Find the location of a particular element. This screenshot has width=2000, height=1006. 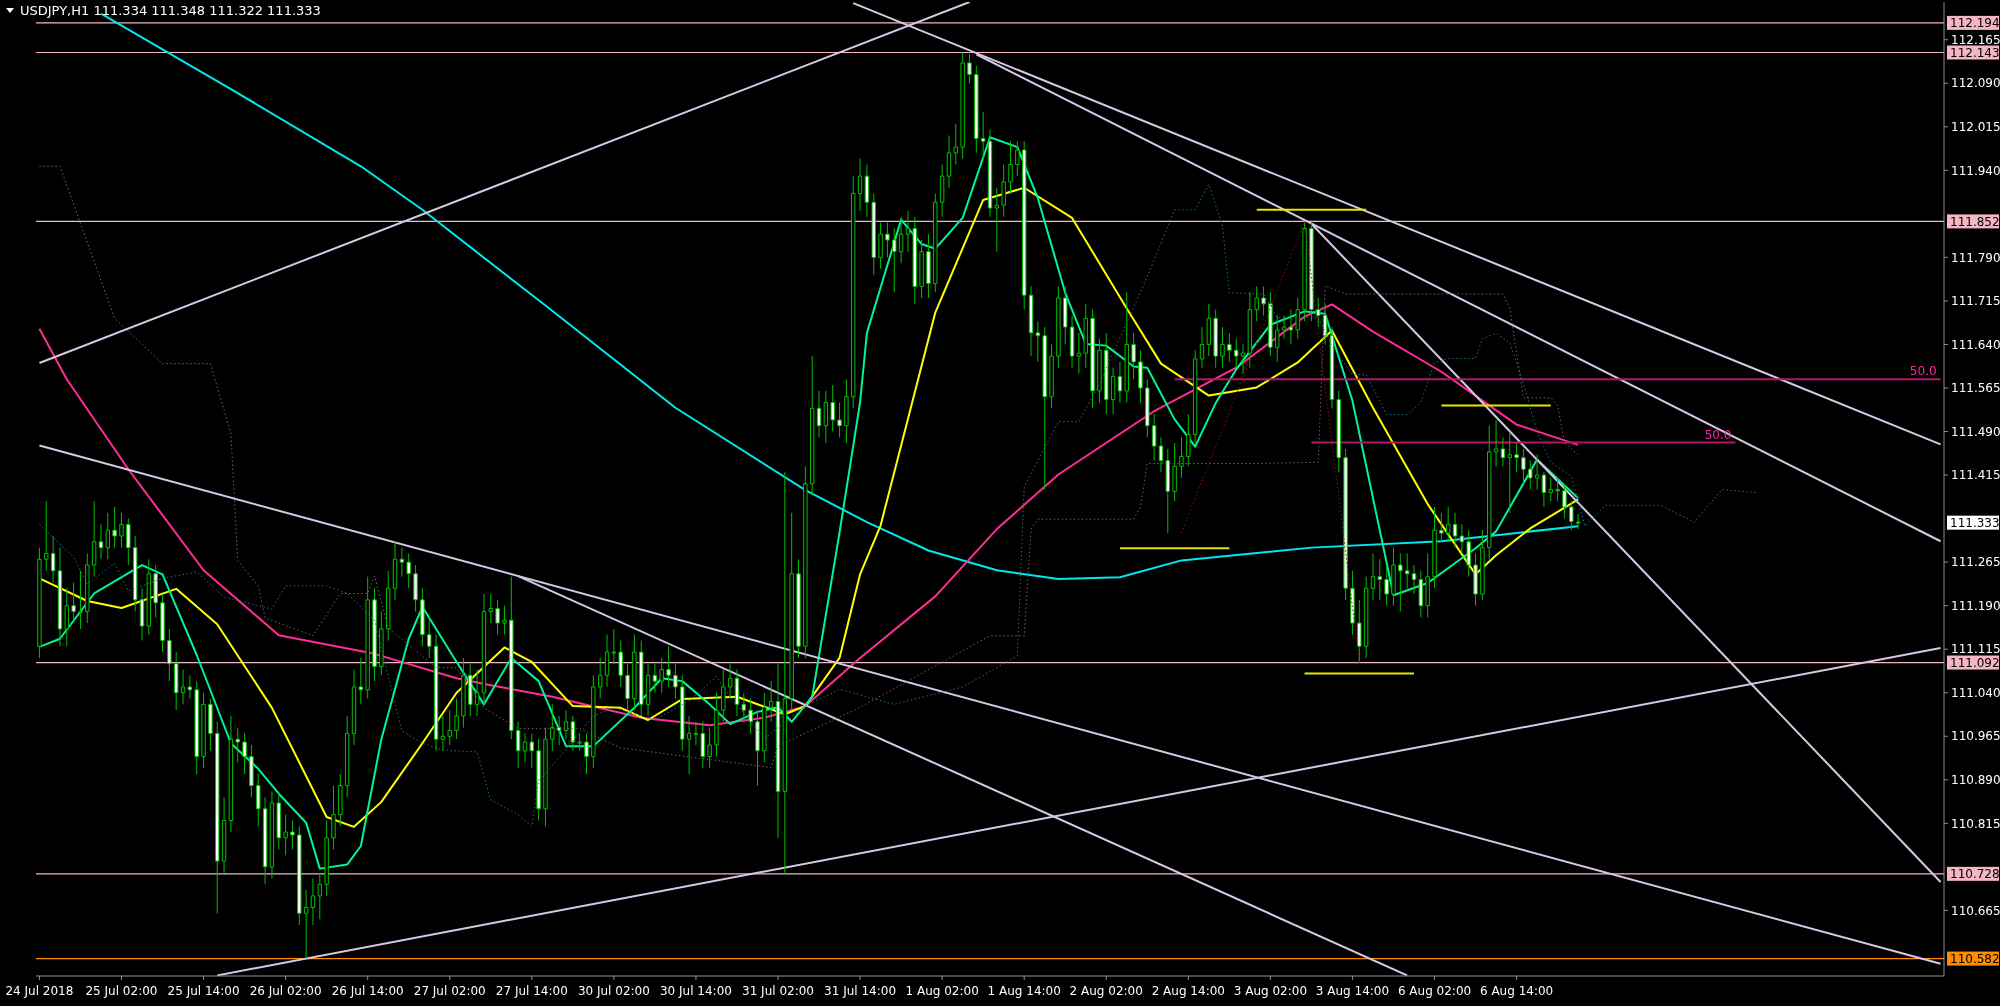

y-tick-label: 111.190 is located at coordinates (1975, 605).